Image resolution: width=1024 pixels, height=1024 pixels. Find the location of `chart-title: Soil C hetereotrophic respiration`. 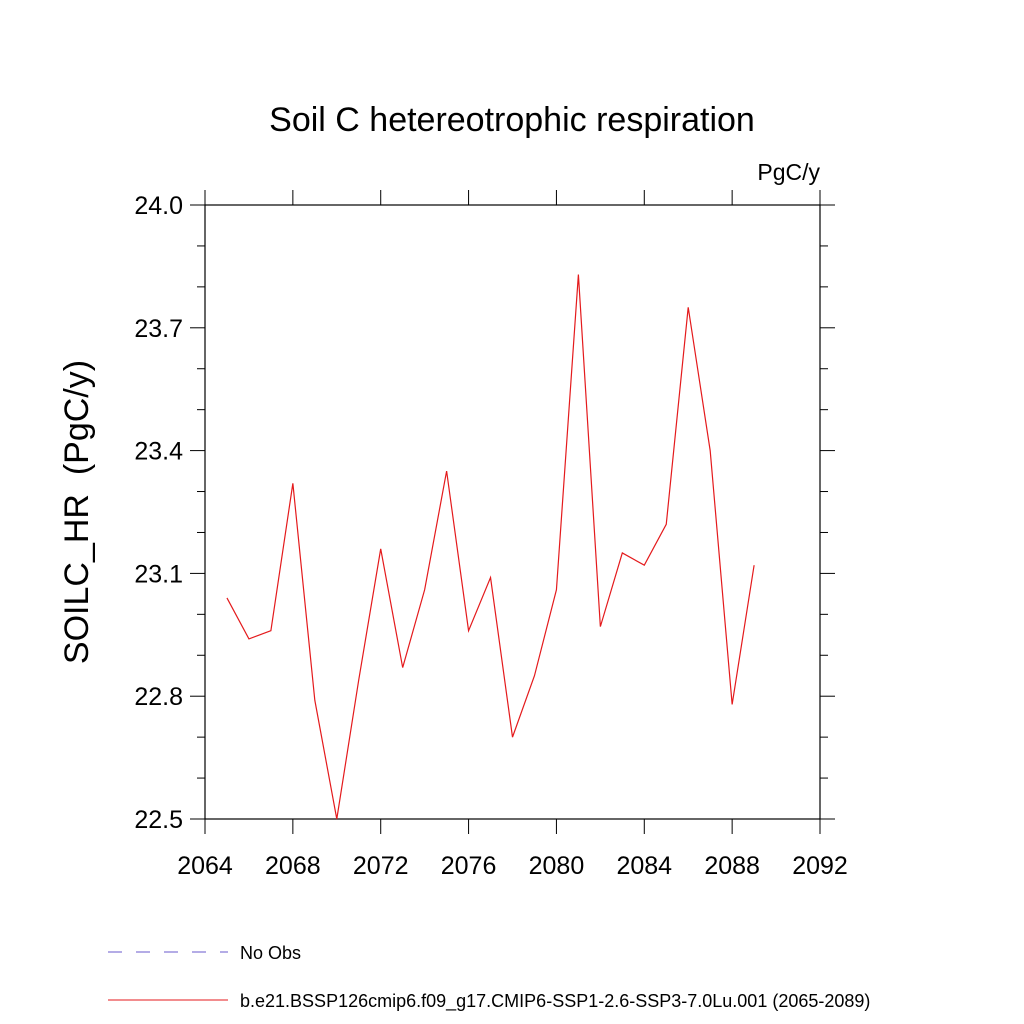

chart-title: Soil C hetereotrophic respiration is located at coordinates (512, 120).